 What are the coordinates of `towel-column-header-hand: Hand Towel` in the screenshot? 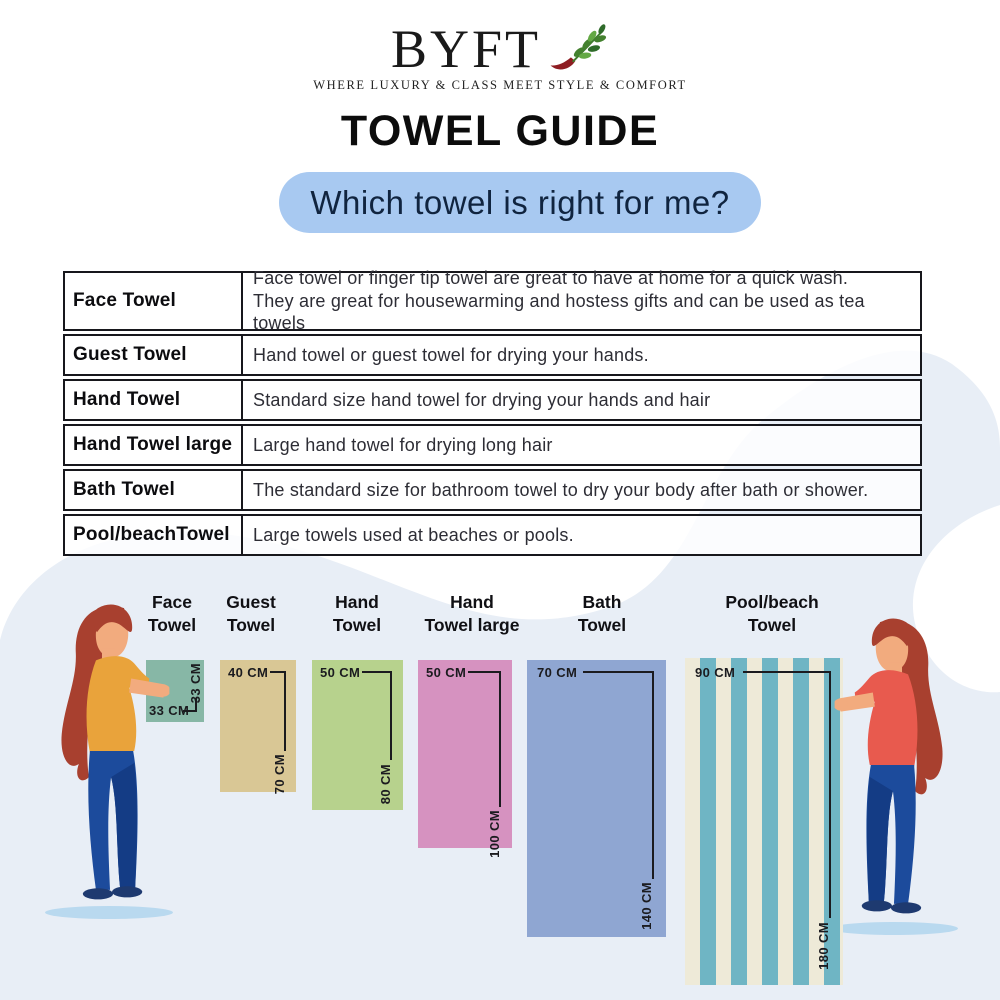 It's located at (357, 613).